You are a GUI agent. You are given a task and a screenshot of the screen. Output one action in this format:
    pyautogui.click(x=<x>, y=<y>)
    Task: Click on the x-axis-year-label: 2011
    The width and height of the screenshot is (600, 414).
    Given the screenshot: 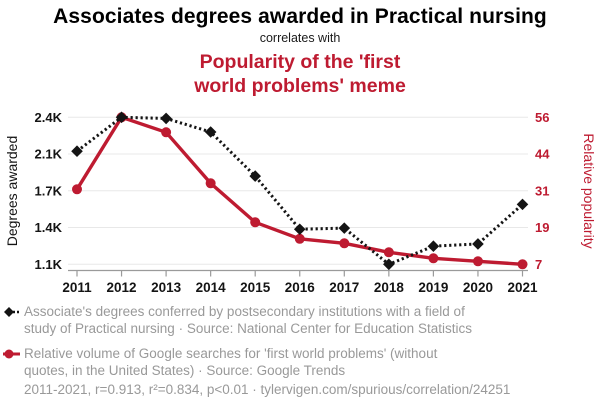 What is the action you would take?
    pyautogui.click(x=77, y=287)
    